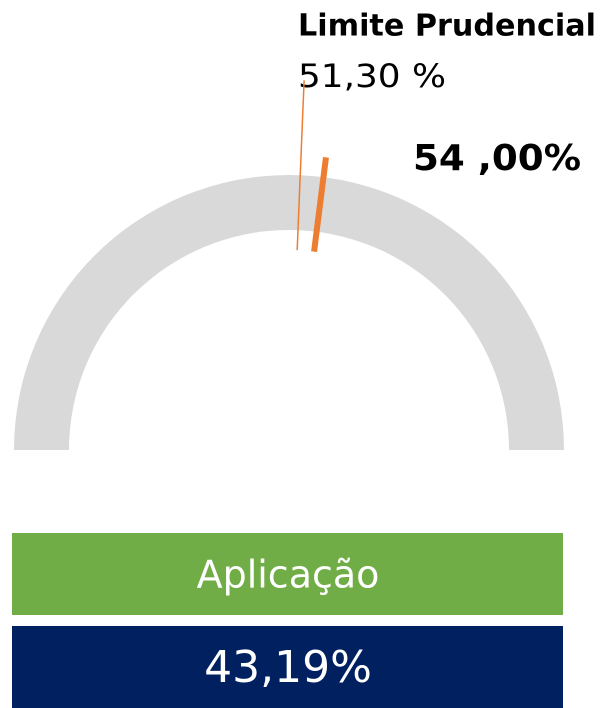 The width and height of the screenshot is (603, 708). What do you see at coordinates (320, 204) in the screenshot?
I see `limit-marker` at bounding box center [320, 204].